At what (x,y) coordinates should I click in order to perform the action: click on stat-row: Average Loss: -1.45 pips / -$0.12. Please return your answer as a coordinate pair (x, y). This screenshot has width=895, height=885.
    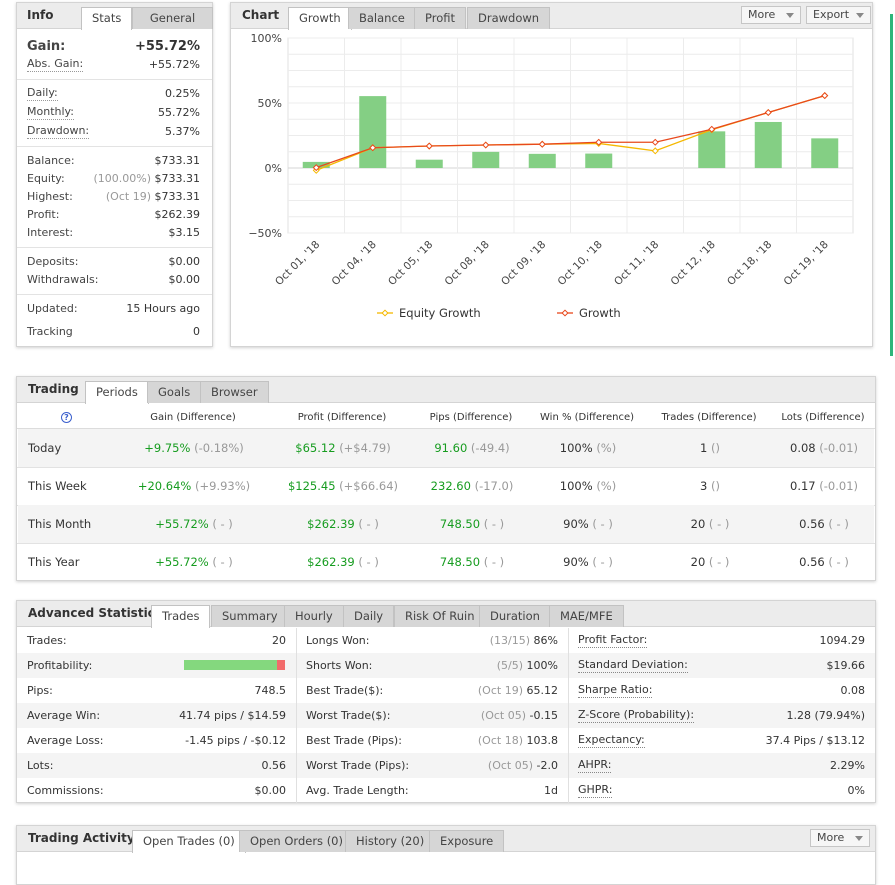
    Looking at the image, I should click on (156, 740).